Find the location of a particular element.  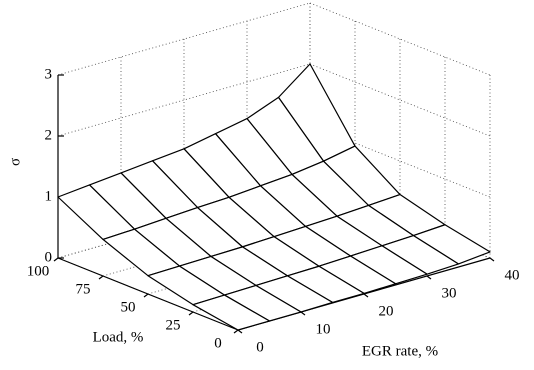

z-tick-label: 0 is located at coordinates (49, 257).